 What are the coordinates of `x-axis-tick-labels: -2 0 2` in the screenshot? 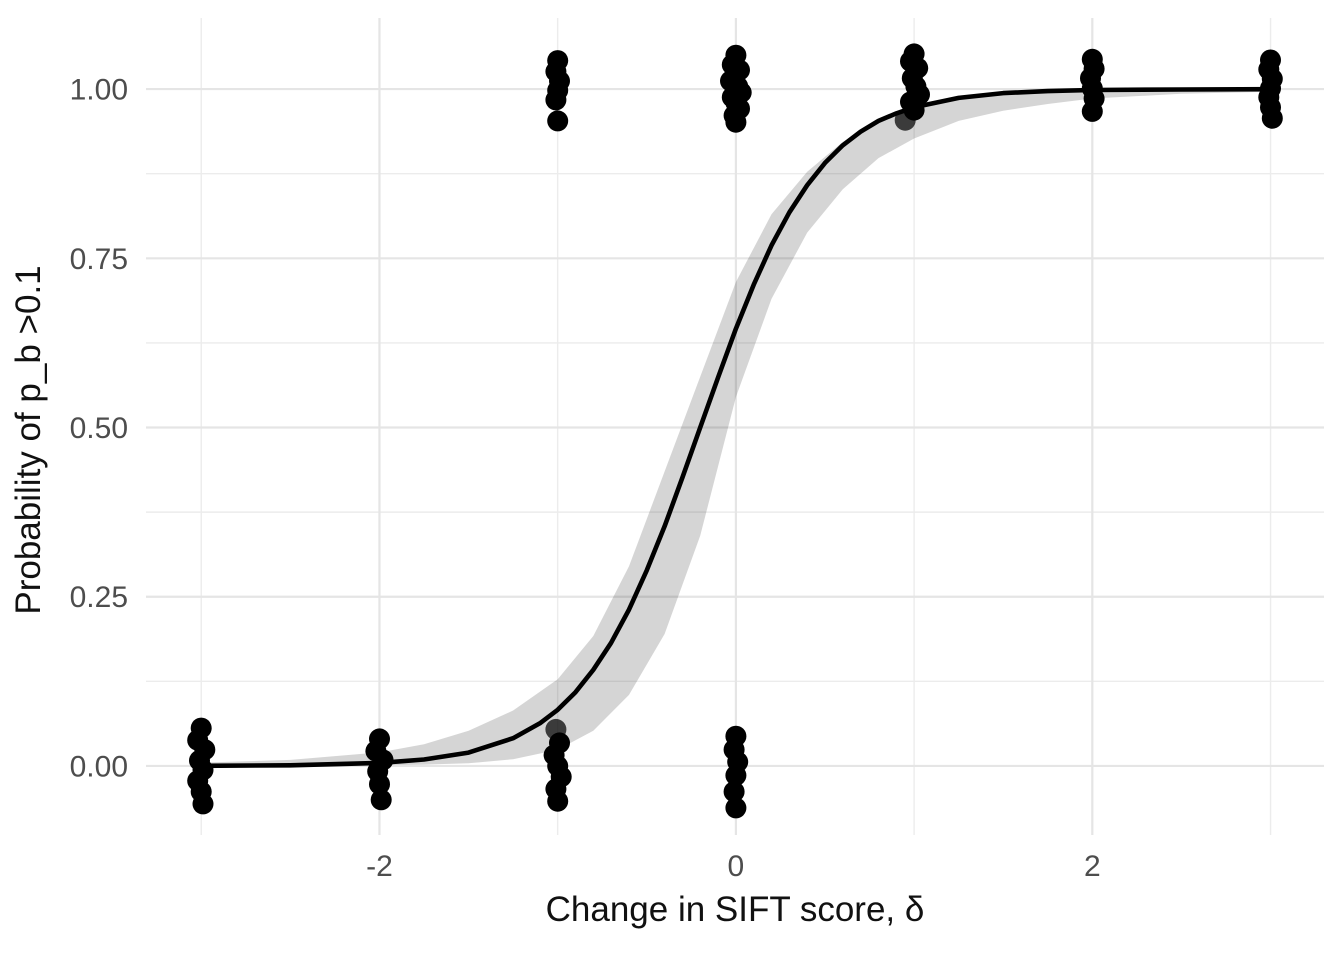 It's located at (733, 866).